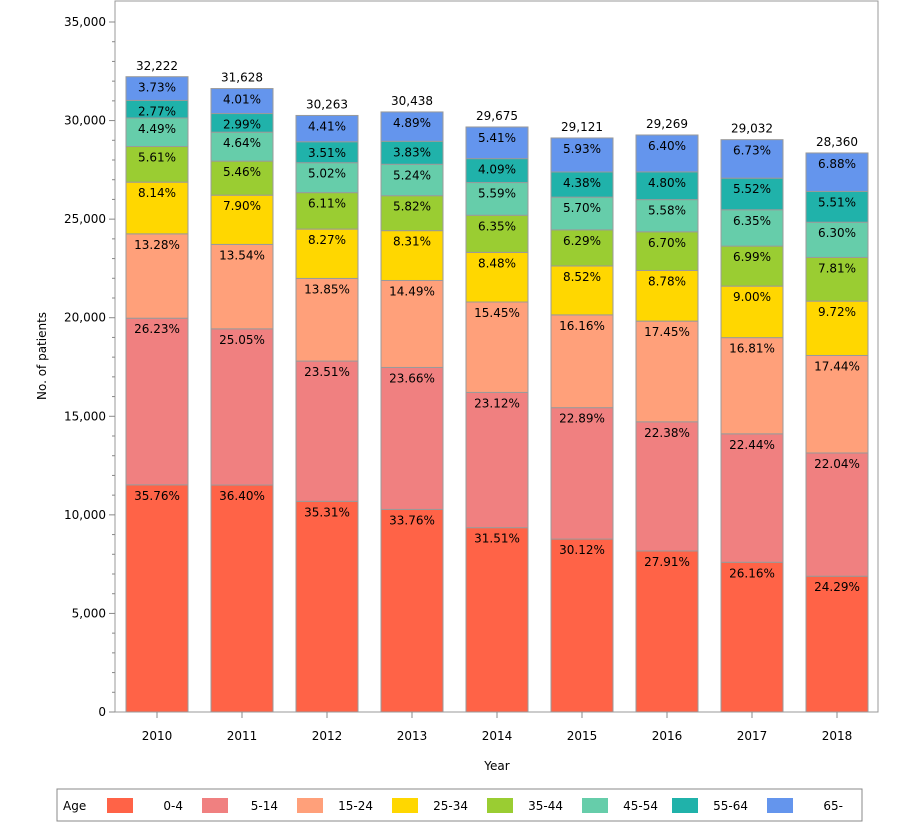  What do you see at coordinates (242, 77) in the screenshot?
I see `total-label: 31,628` at bounding box center [242, 77].